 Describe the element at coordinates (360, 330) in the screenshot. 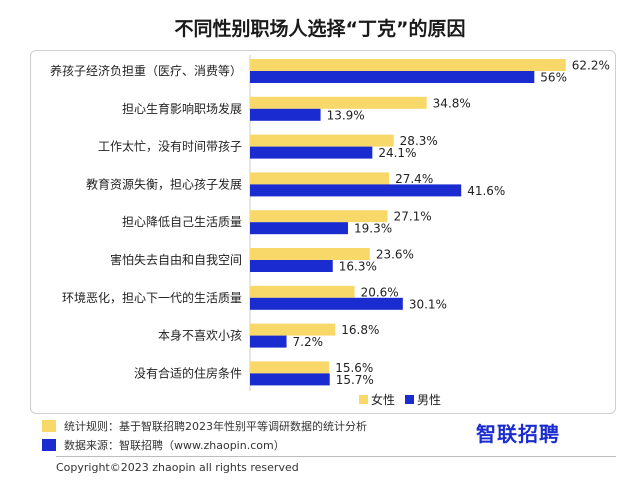

I see `data-label-female: 16.8%` at that location.